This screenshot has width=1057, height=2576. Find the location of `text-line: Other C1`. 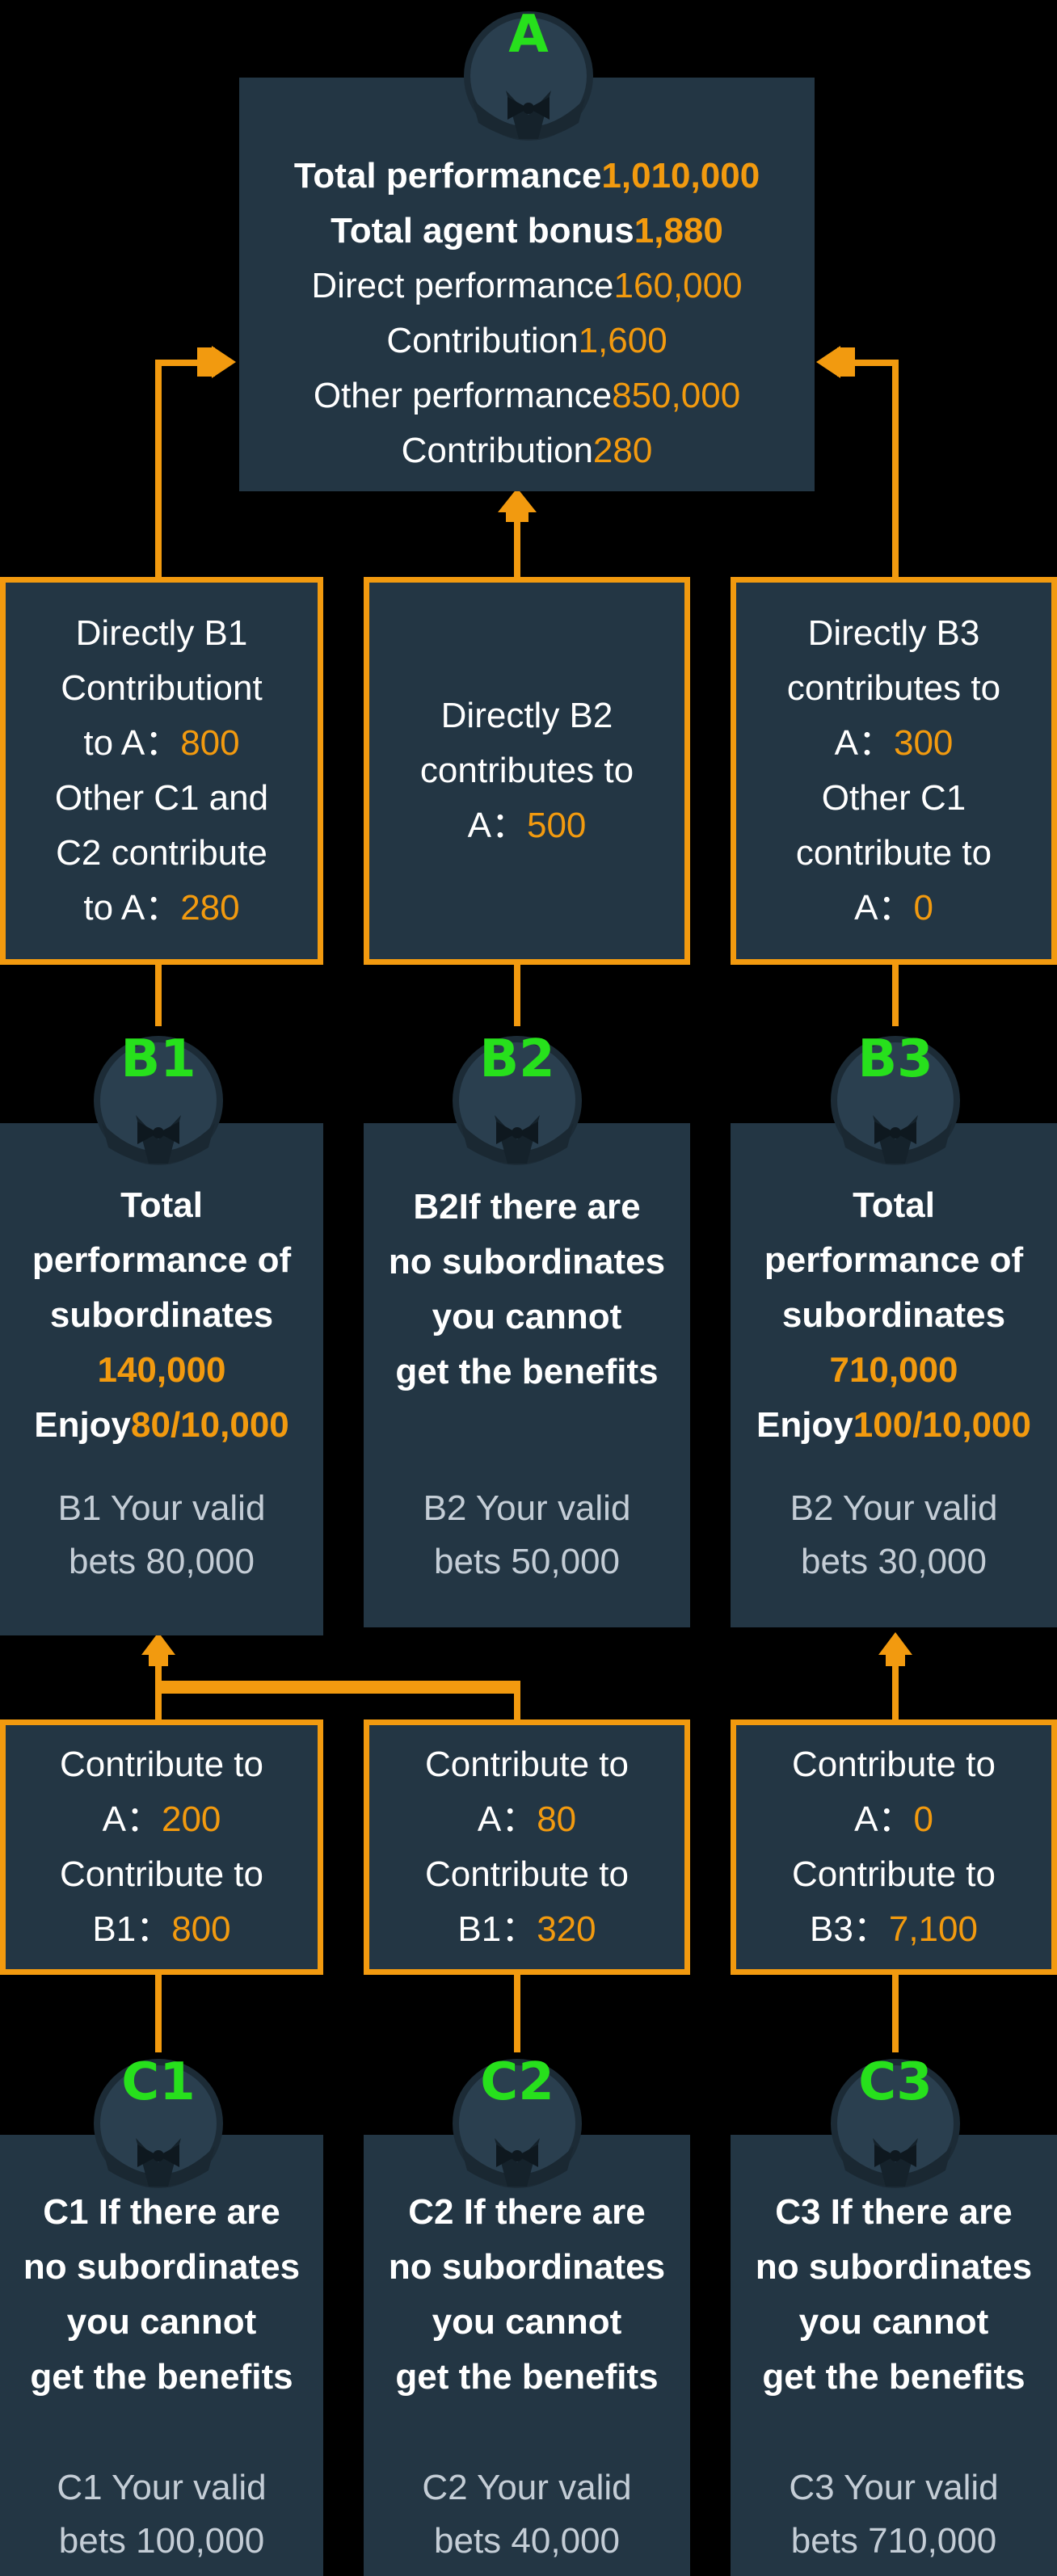

text-line: Other C1 is located at coordinates (893, 798).